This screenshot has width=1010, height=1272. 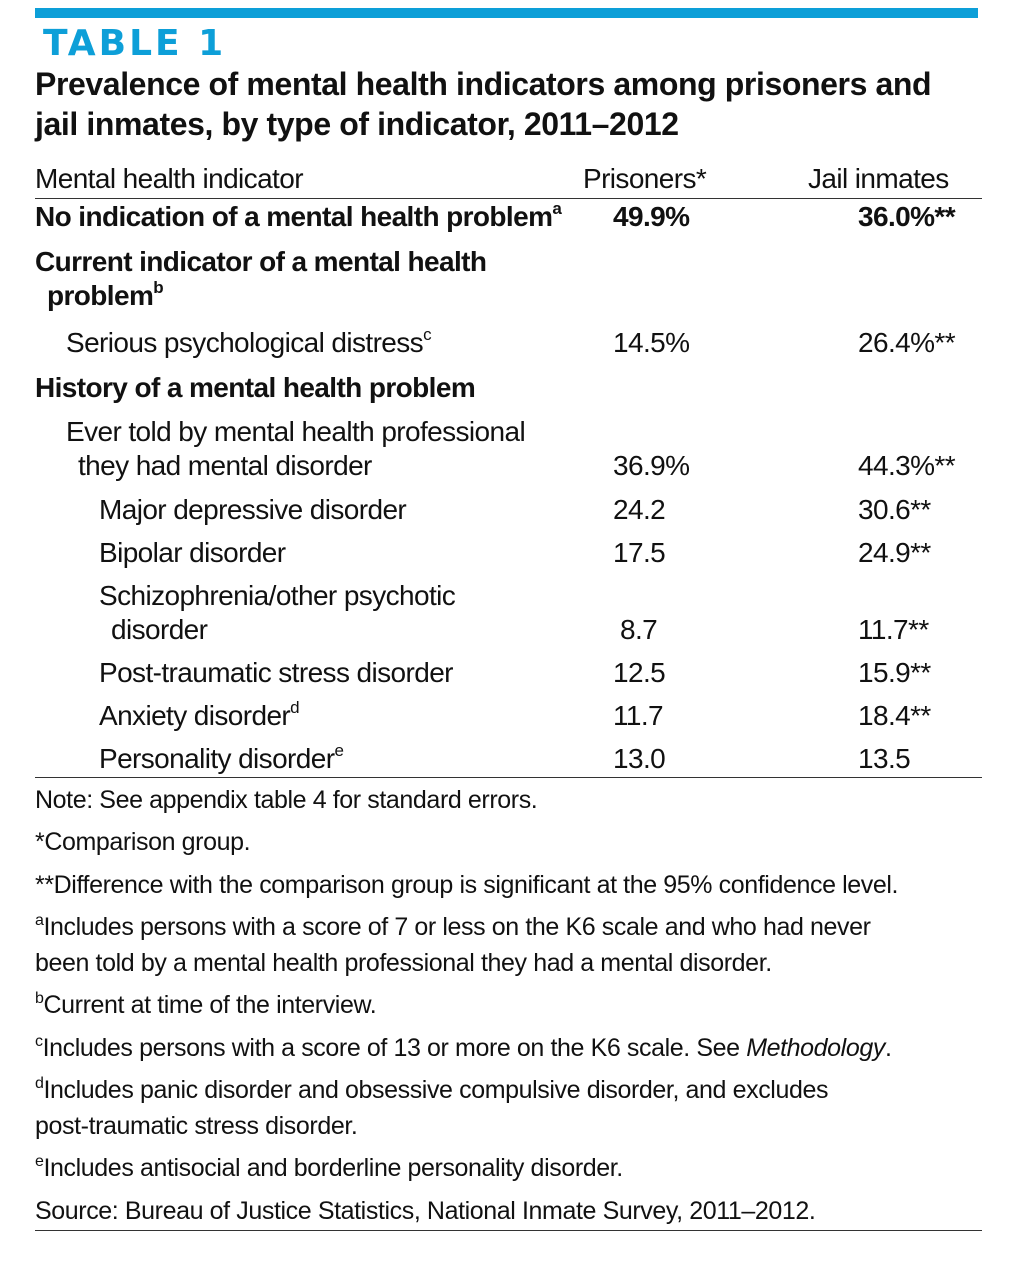 What do you see at coordinates (639, 552) in the screenshot?
I see `prisoners-value: 17.5` at bounding box center [639, 552].